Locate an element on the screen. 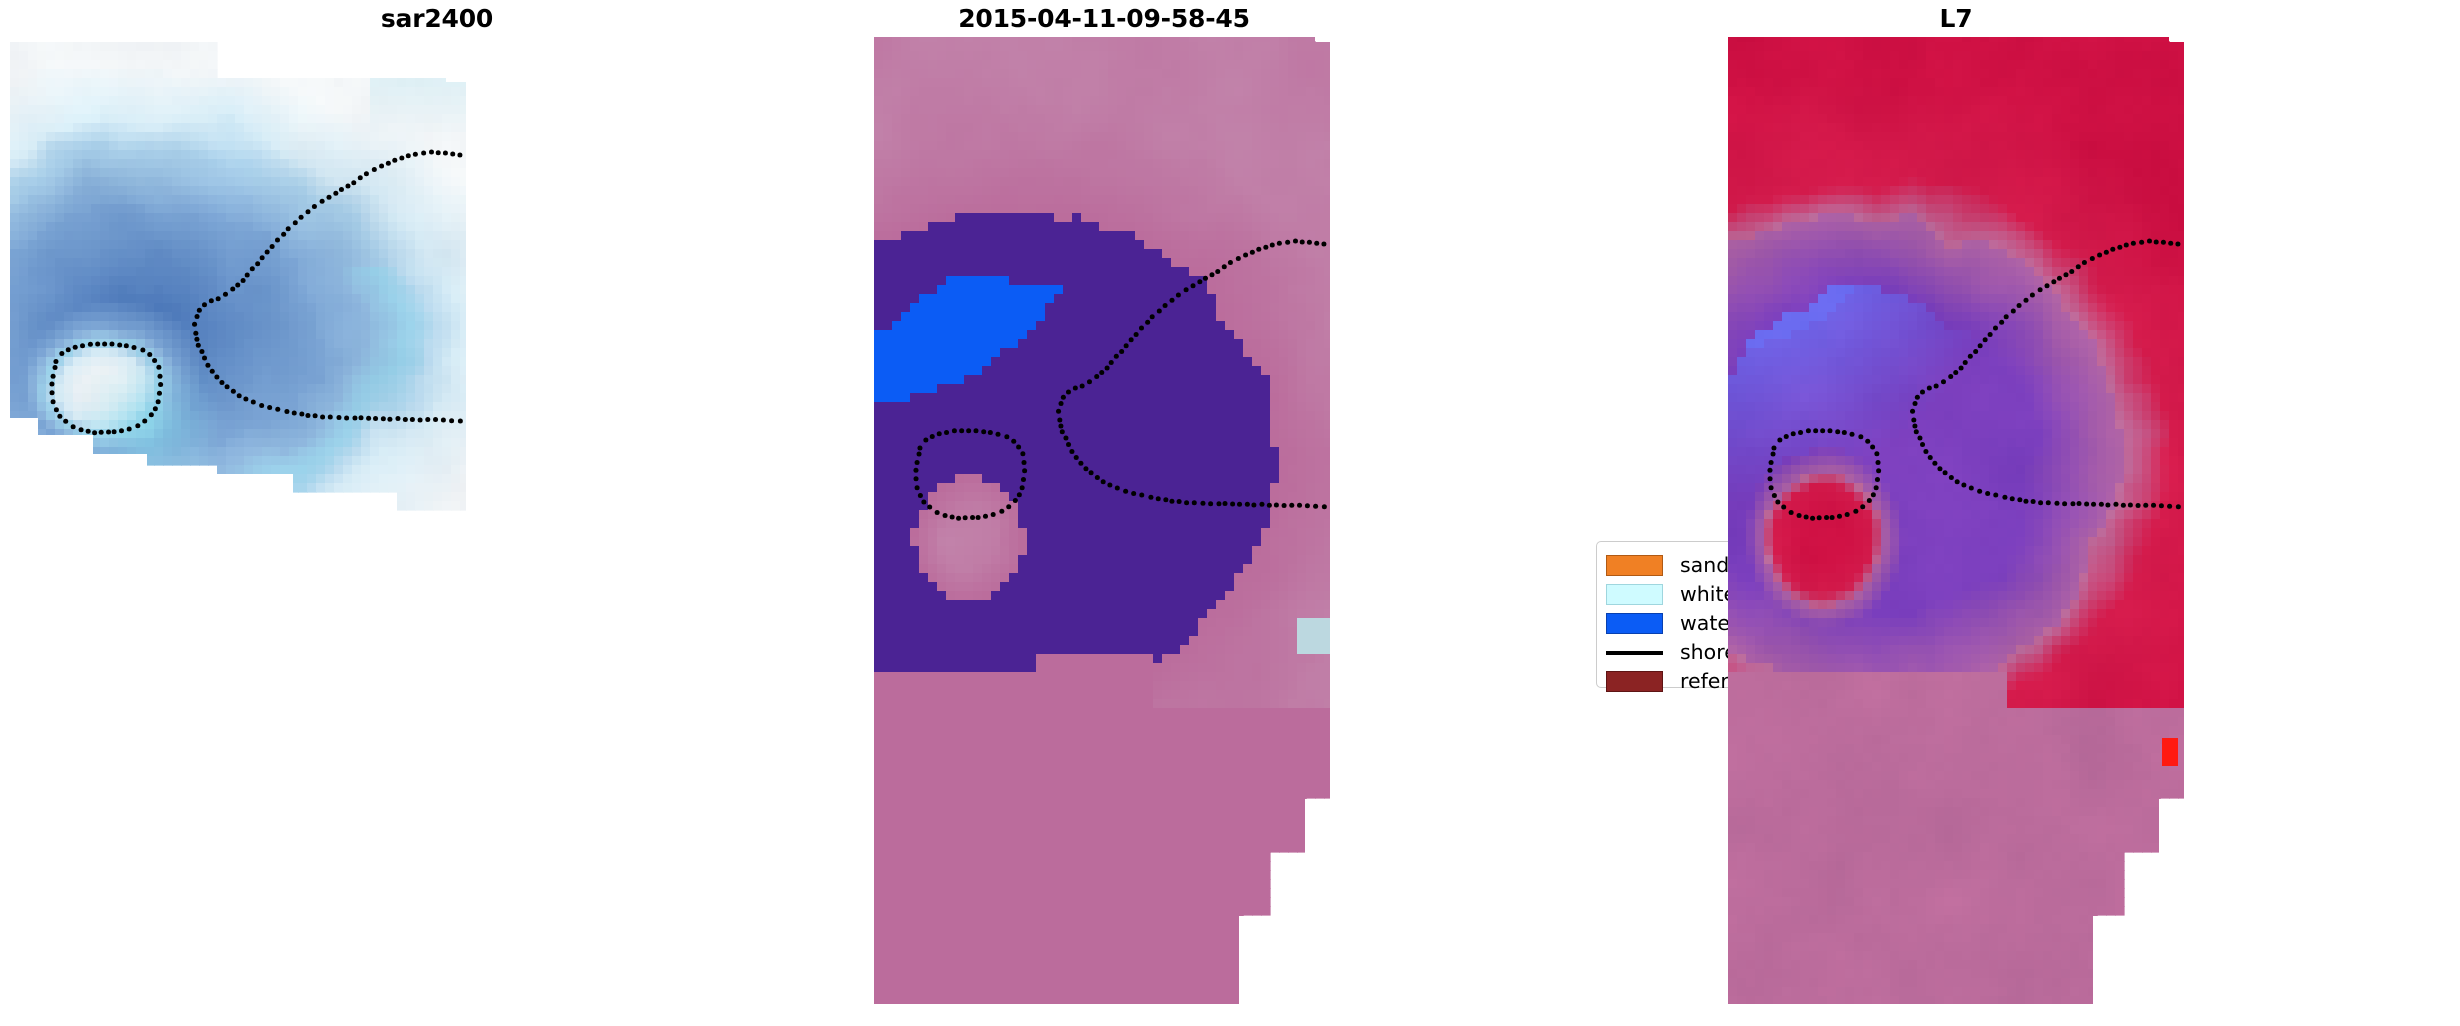  sar2400-image is located at coordinates (238, 273).